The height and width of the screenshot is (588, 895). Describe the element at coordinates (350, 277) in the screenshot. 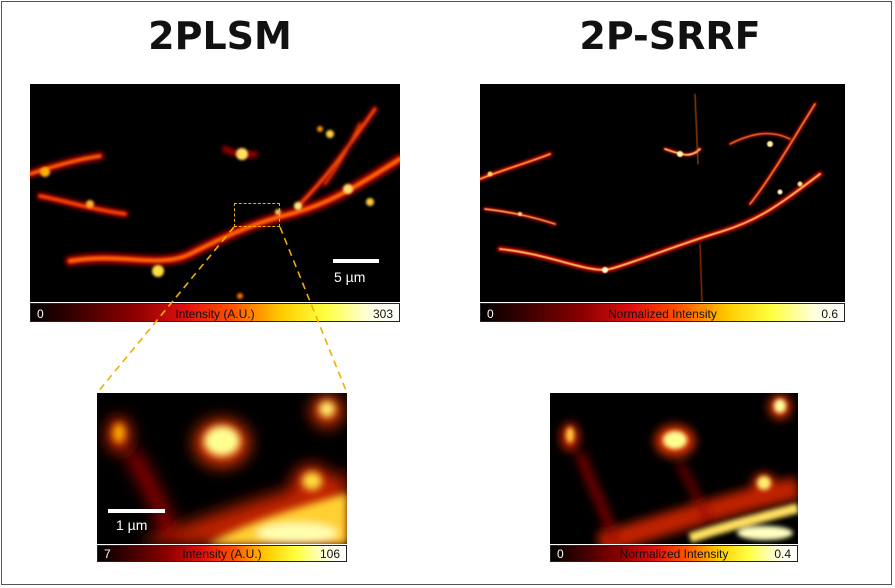

I see `scalebar-label-top-left: 5 µm` at that location.